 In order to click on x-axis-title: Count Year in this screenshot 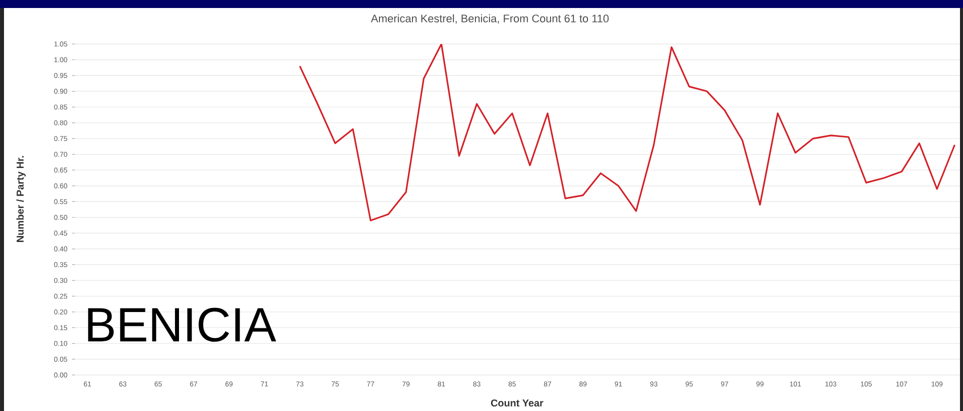, I will do `click(517, 403)`.